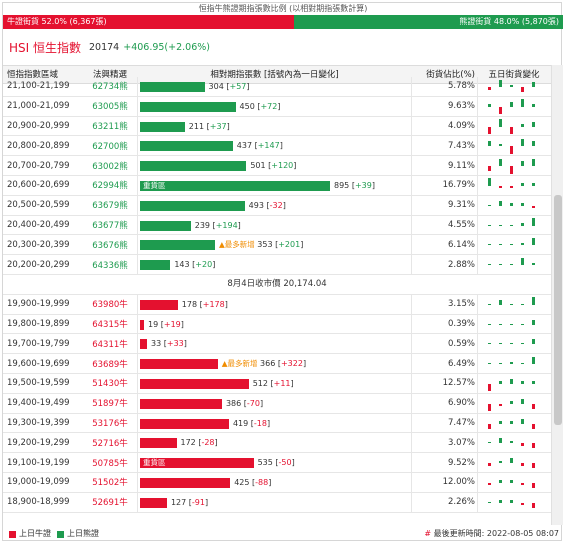 Image resolution: width=564 pixels, height=543 pixels. Describe the element at coordinates (242, 482) in the screenshot. I see `contracts-number: 425` at that location.